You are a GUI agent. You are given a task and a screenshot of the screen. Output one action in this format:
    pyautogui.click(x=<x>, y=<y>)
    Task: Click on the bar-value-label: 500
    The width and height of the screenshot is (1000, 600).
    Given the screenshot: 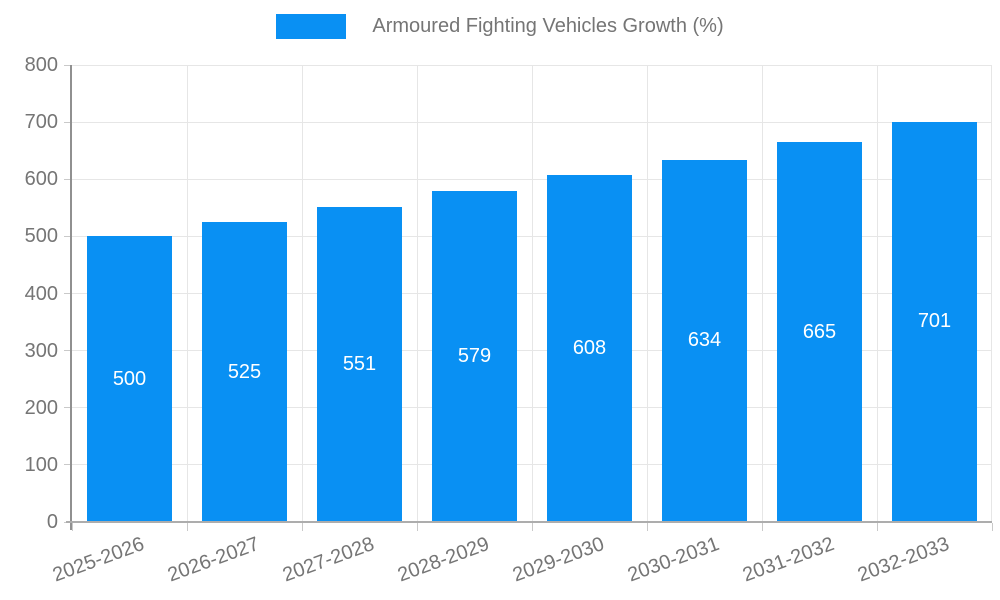 What is the action you would take?
    pyautogui.click(x=129, y=378)
    